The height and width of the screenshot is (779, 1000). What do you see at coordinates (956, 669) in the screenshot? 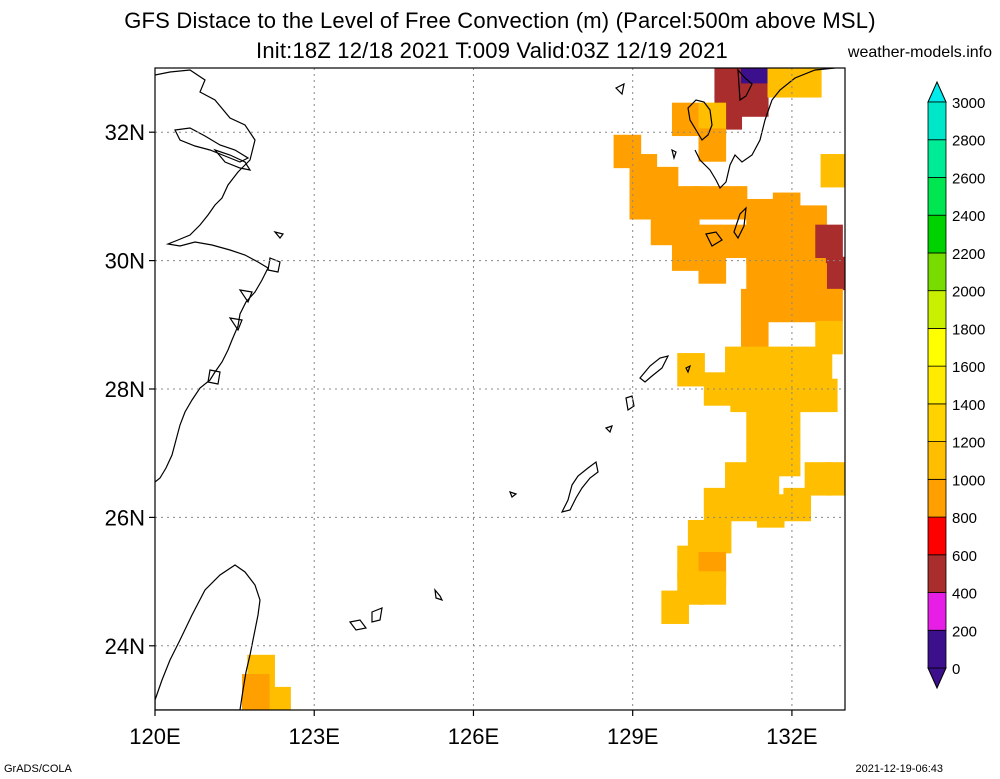
I see `colorbar-label: 0` at bounding box center [956, 669].